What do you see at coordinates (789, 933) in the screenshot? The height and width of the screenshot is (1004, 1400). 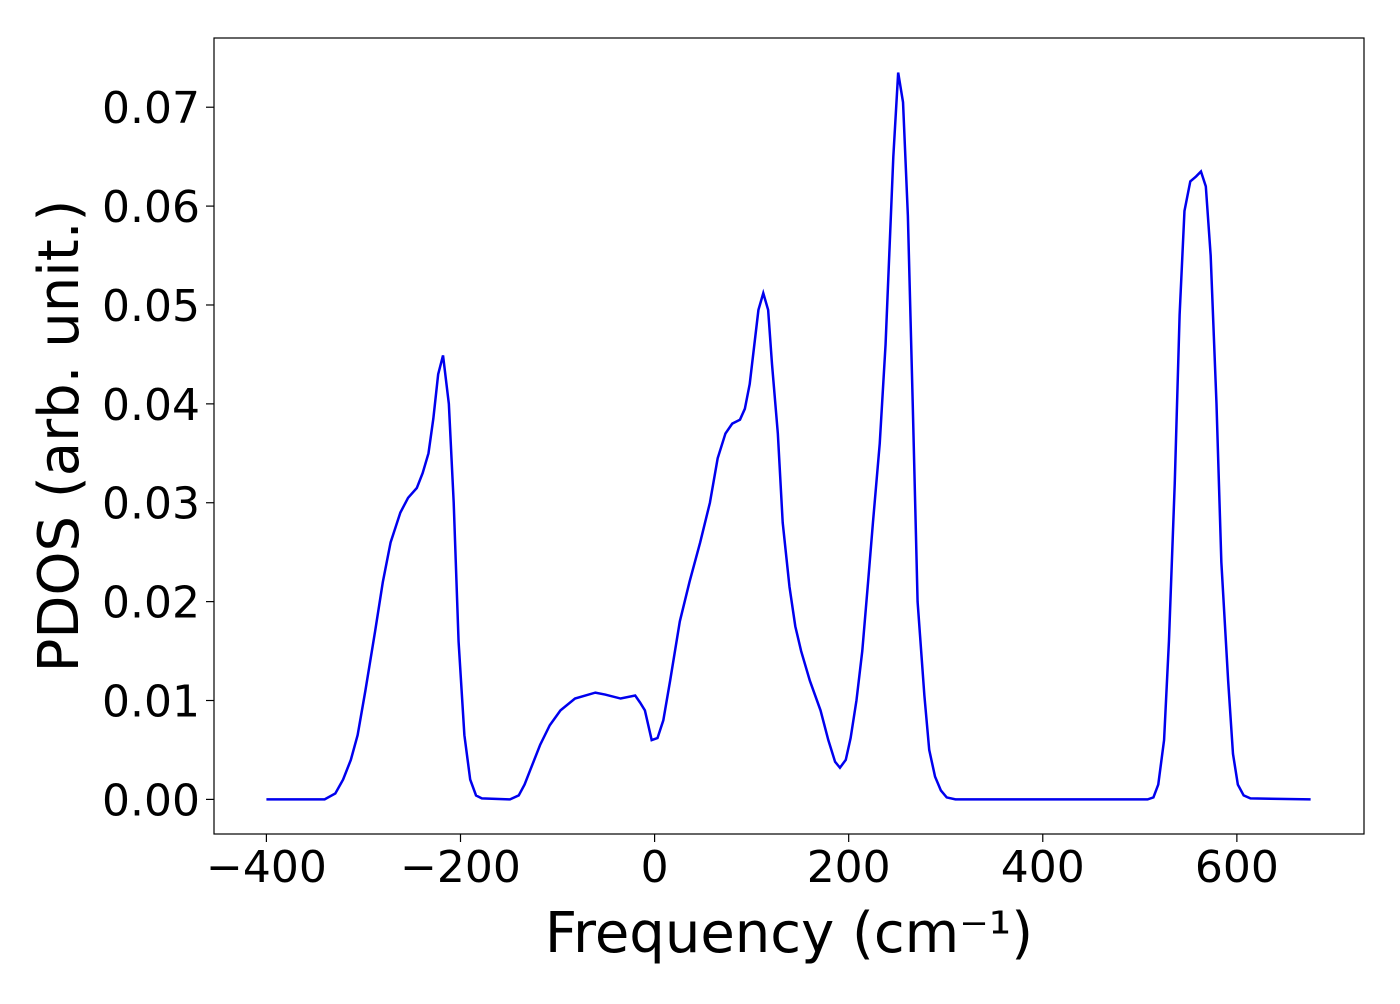 I see `x-axis-label: Frequency (cm⁻¹)` at bounding box center [789, 933].